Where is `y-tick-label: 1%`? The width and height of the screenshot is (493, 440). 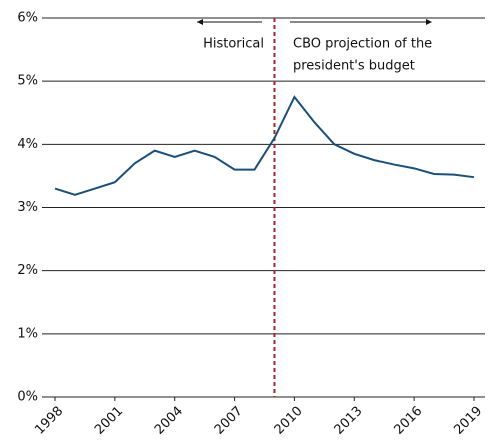
y-tick-label: 1% is located at coordinates (27, 333).